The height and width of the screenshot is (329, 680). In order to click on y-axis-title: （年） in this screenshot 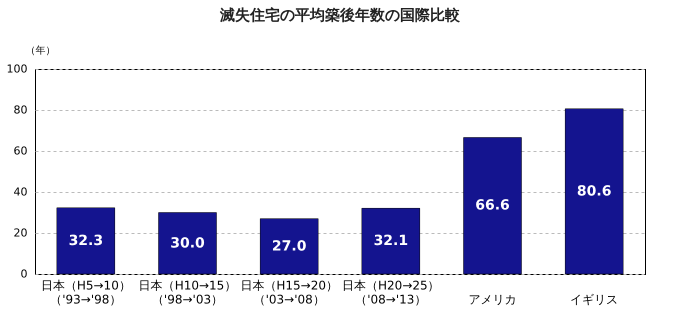, I will do `click(41, 50)`.